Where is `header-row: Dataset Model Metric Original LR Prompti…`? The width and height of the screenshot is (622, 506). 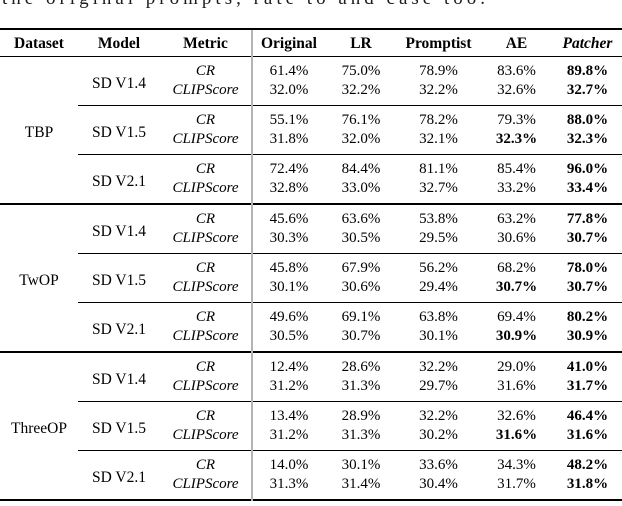
header-row: Dataset Model Metric Original LR Prompti… is located at coordinates (311, 42).